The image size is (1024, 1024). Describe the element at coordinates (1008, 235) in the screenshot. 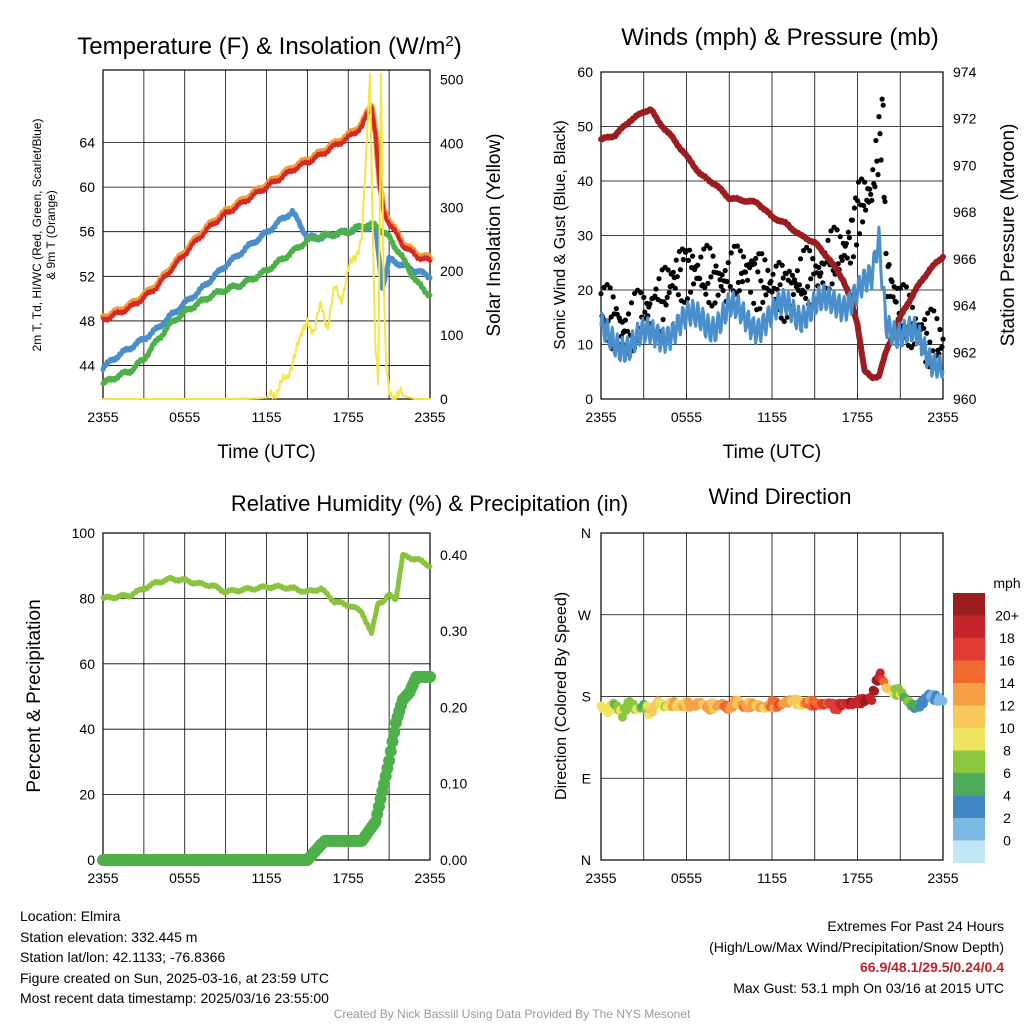

I see `y-right-axis-label: Station Pressure (Maroon)` at that location.